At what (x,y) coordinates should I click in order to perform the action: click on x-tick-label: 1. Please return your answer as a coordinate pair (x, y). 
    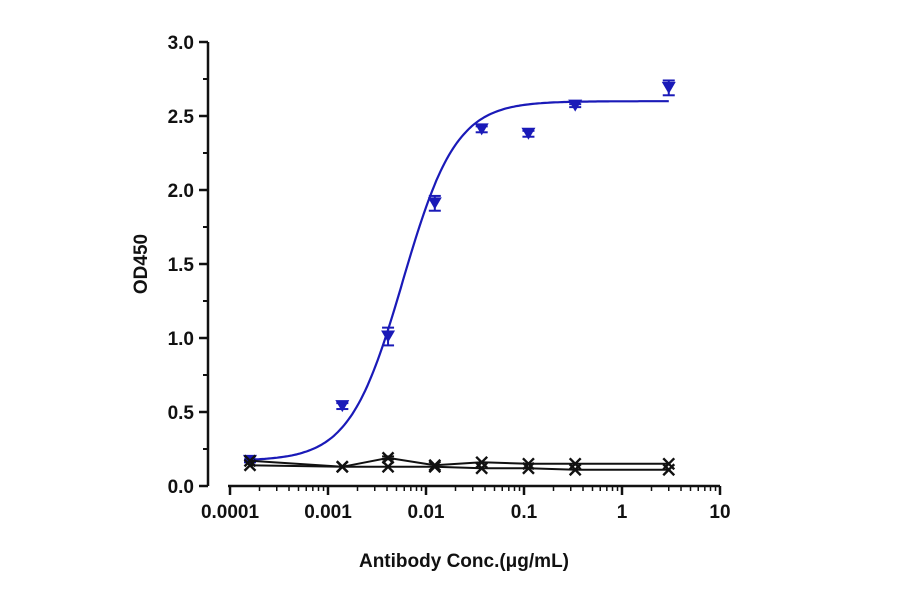
    Looking at the image, I should click on (622, 512).